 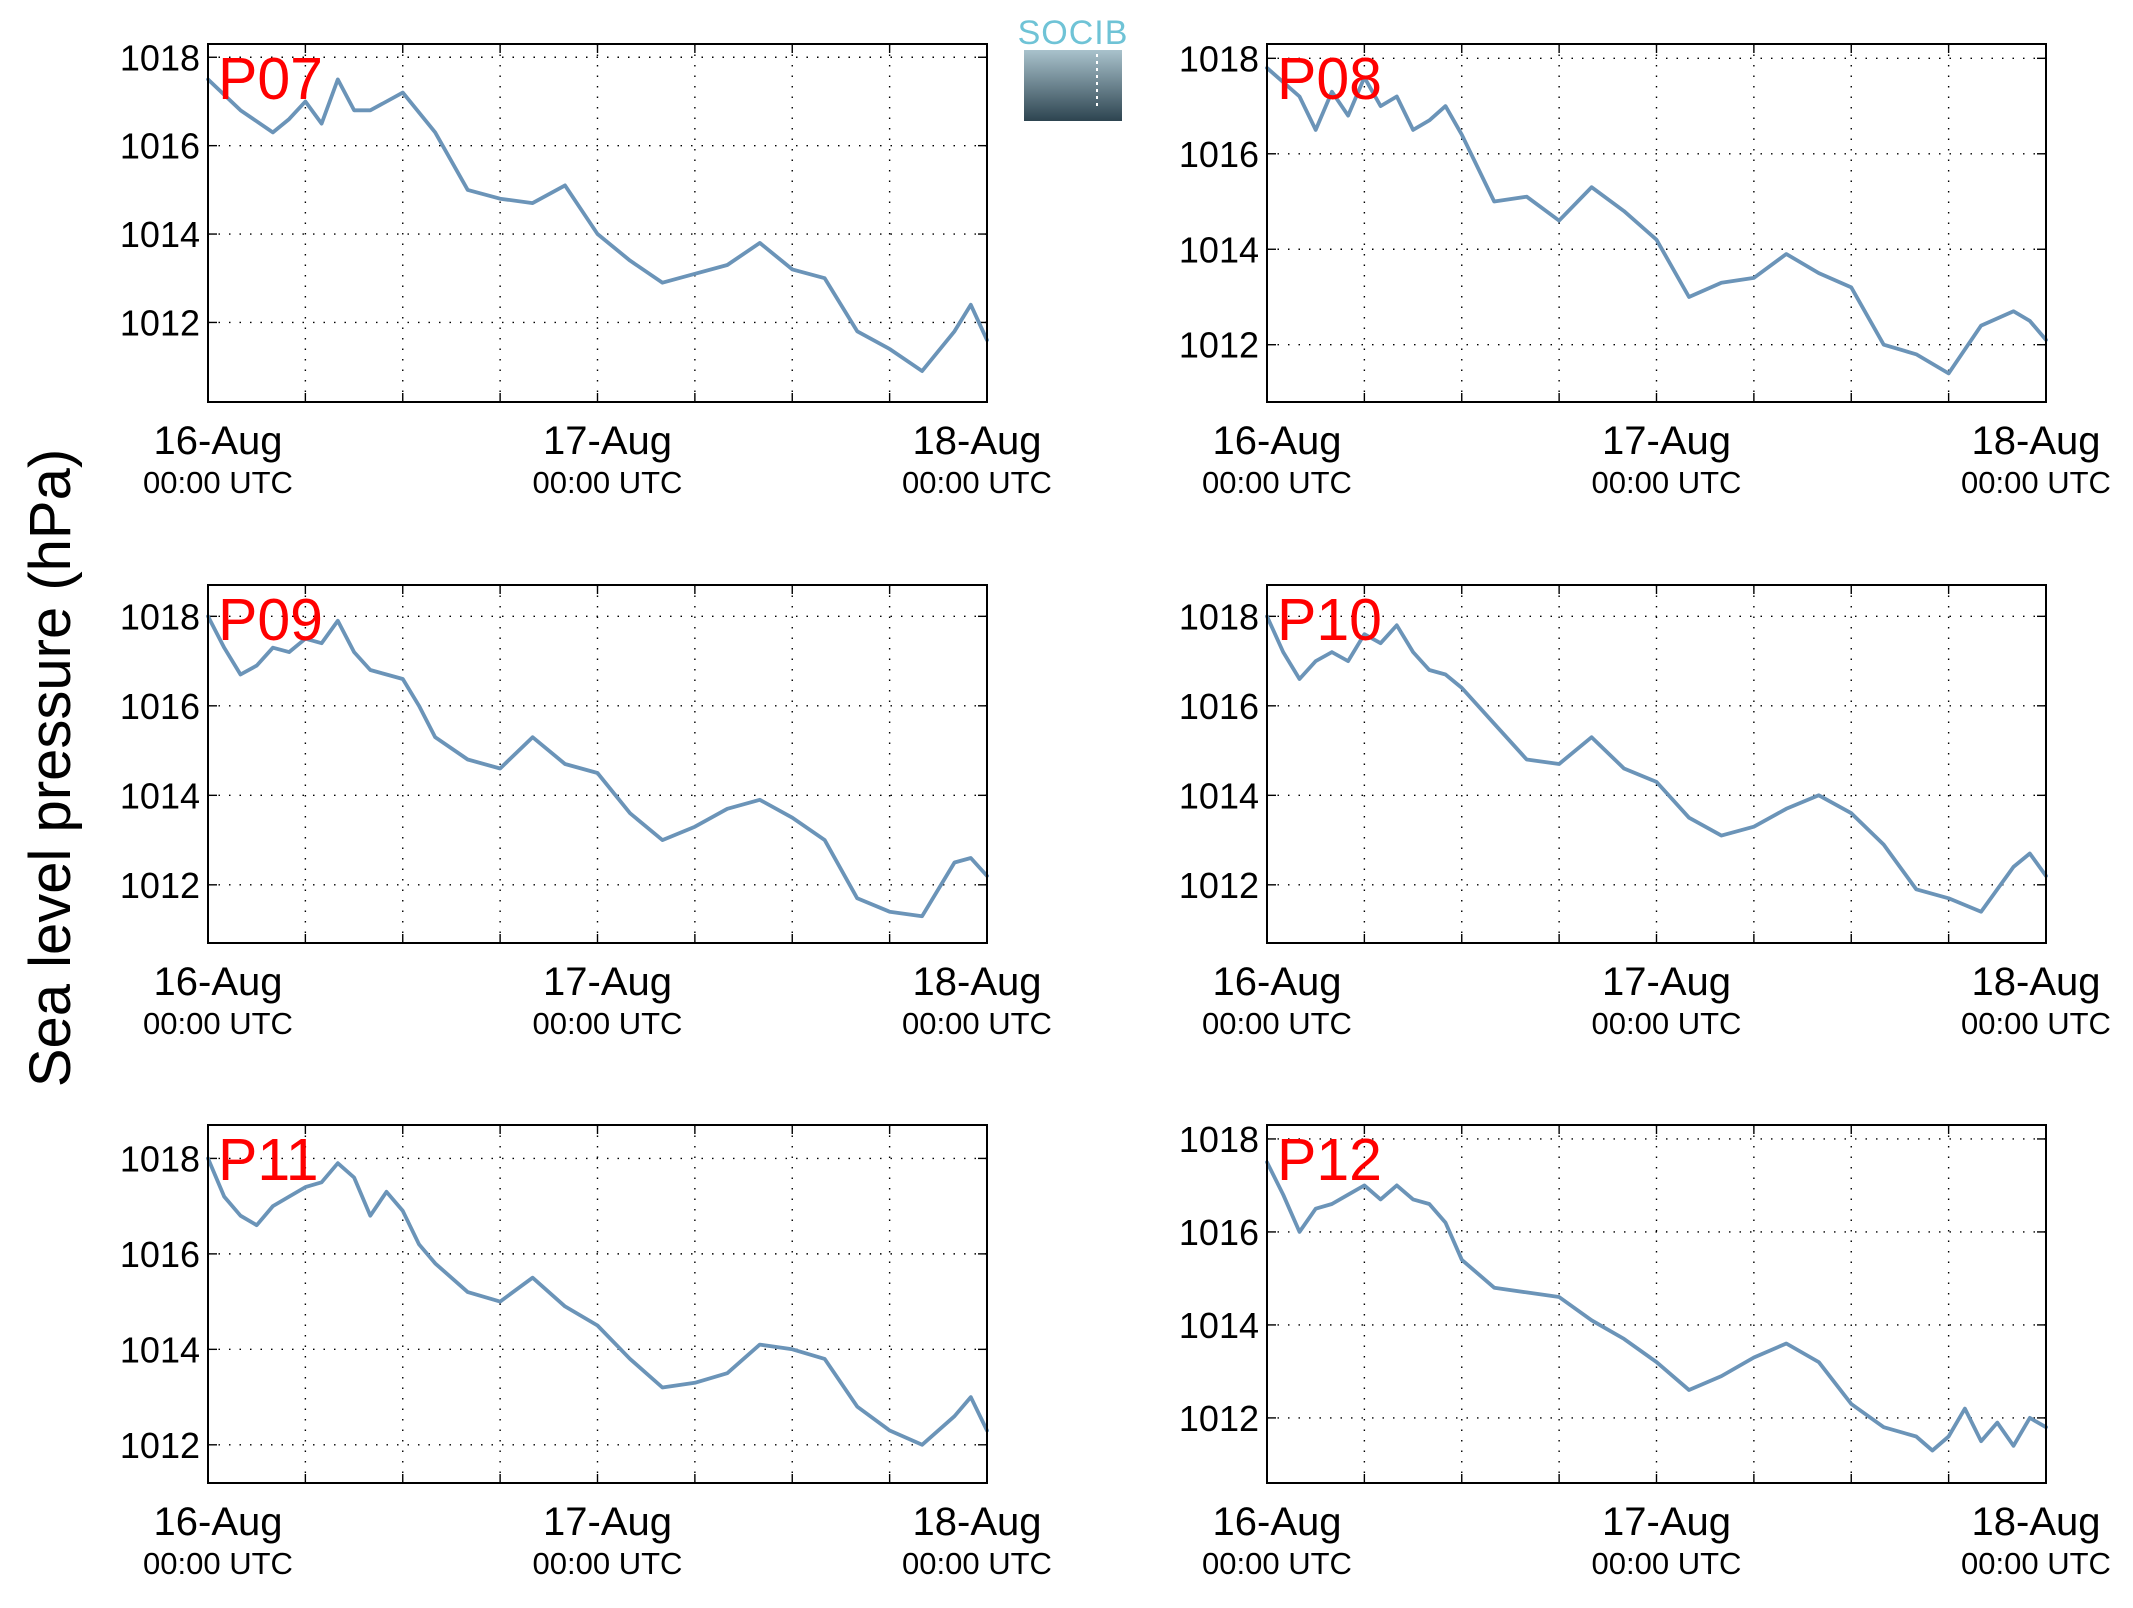 What do you see at coordinates (1329, 79) in the screenshot?
I see `p2-station-label: P08` at bounding box center [1329, 79].